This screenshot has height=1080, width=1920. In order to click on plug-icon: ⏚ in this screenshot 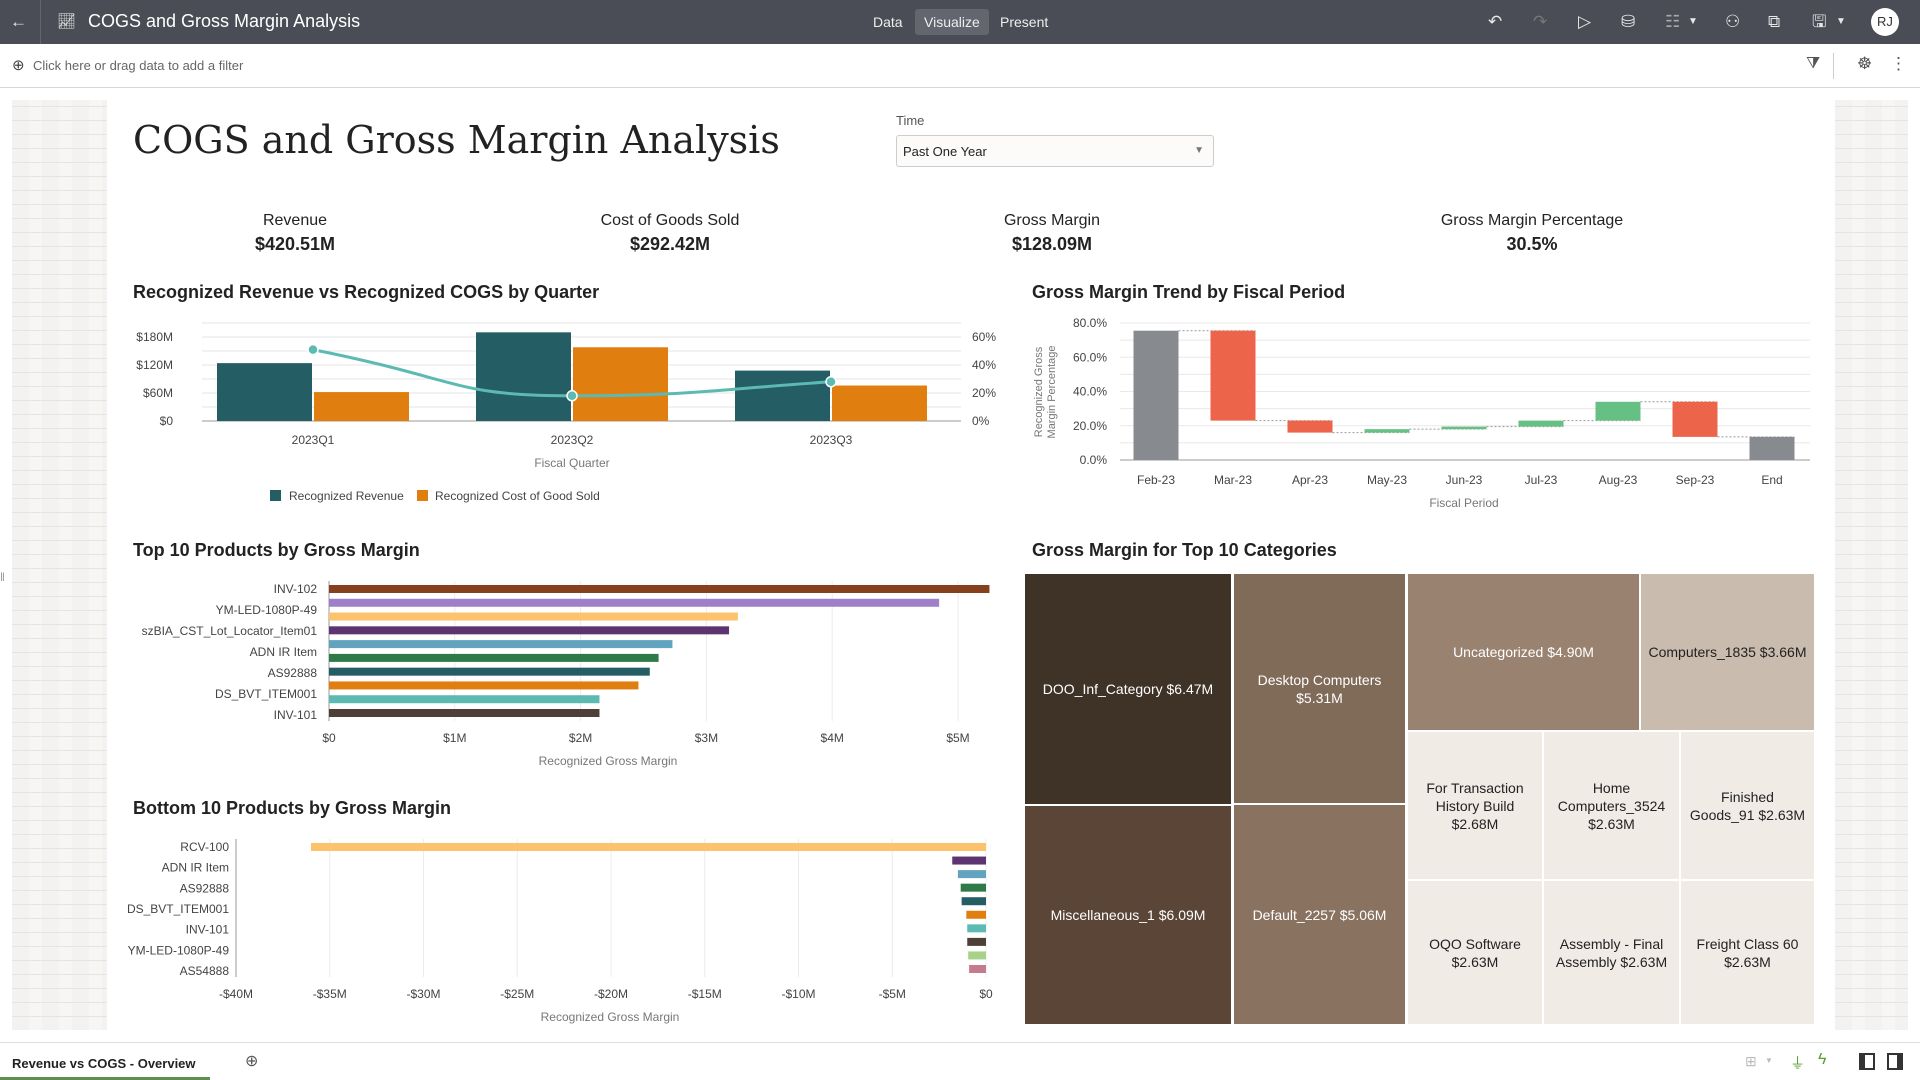, I will do `click(1798, 1063)`.